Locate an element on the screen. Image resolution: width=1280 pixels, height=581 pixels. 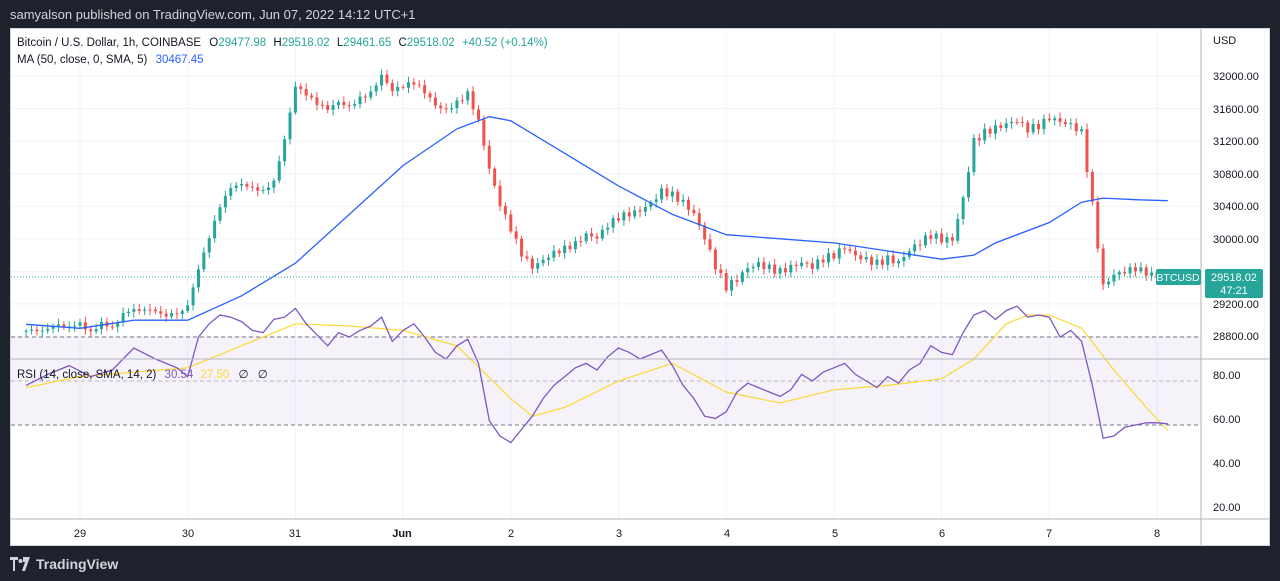
time-tick: 29 is located at coordinates (80, 534).